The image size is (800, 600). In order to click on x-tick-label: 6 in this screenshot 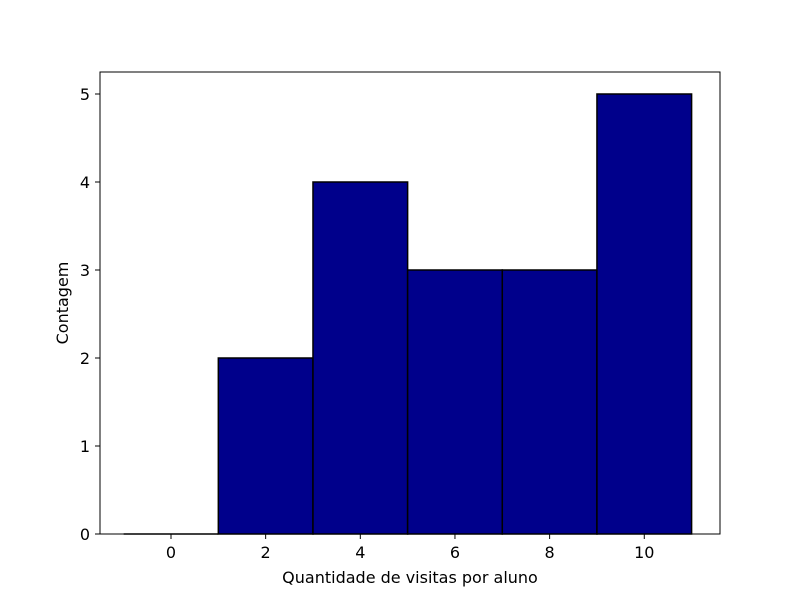, I will do `click(455, 552)`.